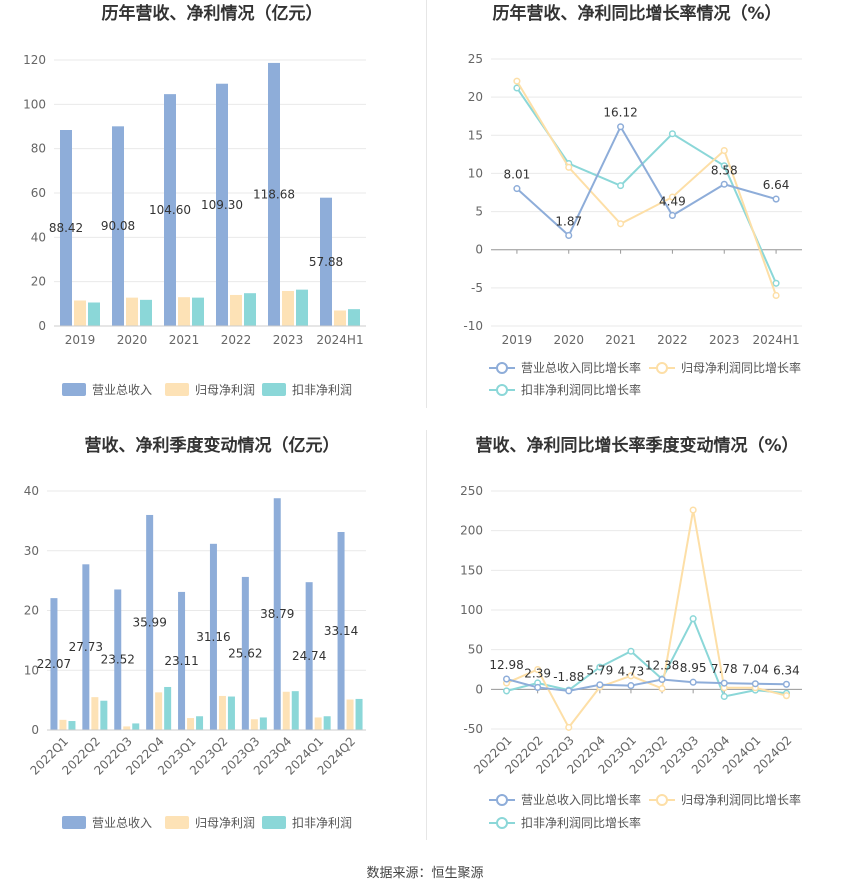 This screenshot has height=891, width=850. Describe the element at coordinates (426, 635) in the screenshot. I see `vertical-divider-lower` at that location.